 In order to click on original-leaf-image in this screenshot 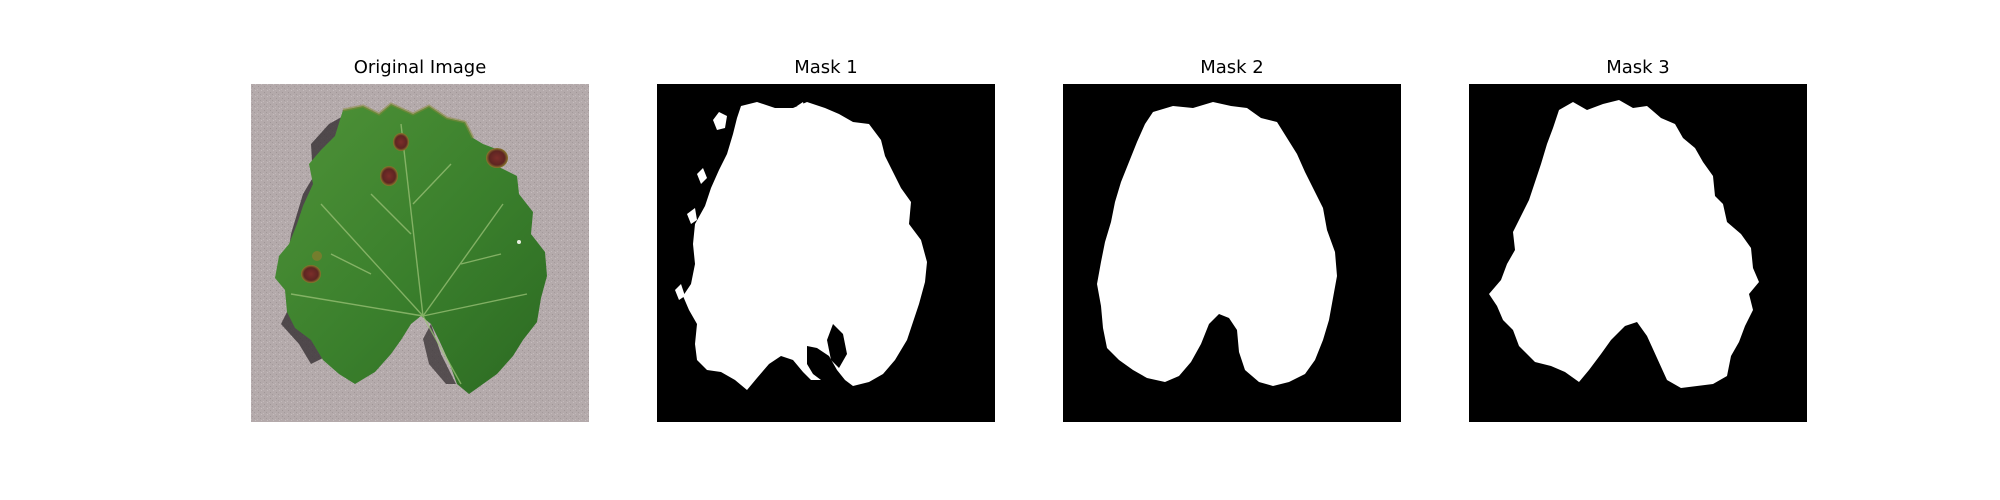, I will do `click(420, 253)`.